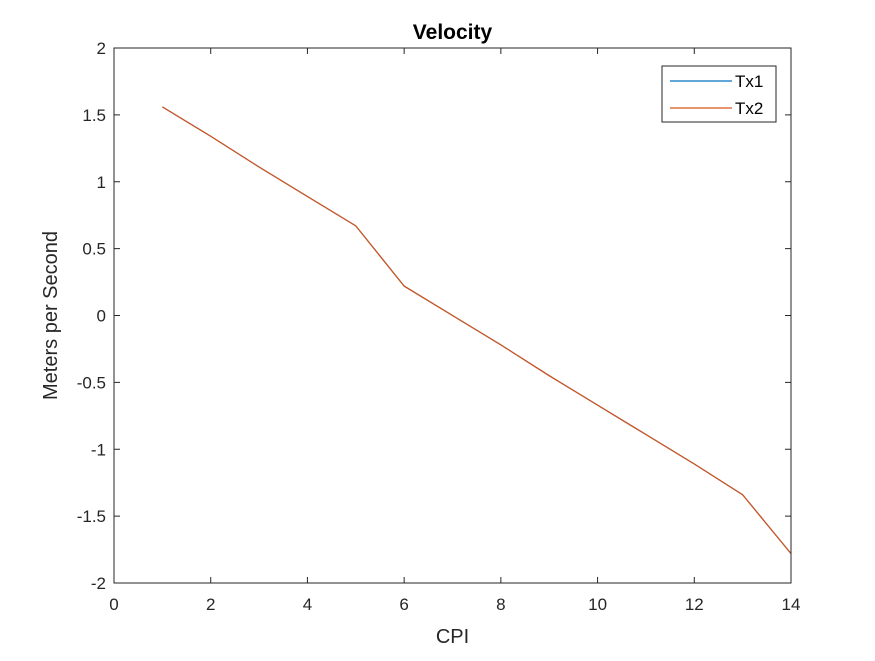 The width and height of the screenshot is (875, 661). I want to click on legend-label-tx1: Tx1, so click(749, 81).